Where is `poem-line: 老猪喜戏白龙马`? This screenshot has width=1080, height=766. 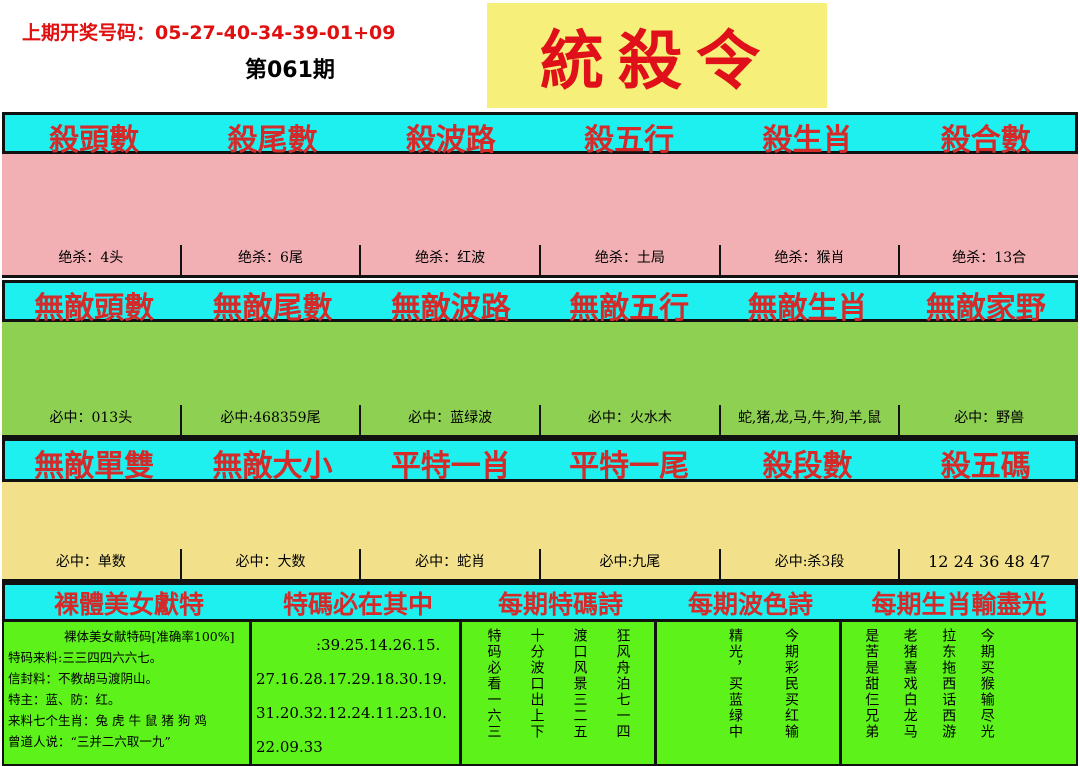 poem-line: 老猪喜戏白龙马 is located at coordinates (909, 684).